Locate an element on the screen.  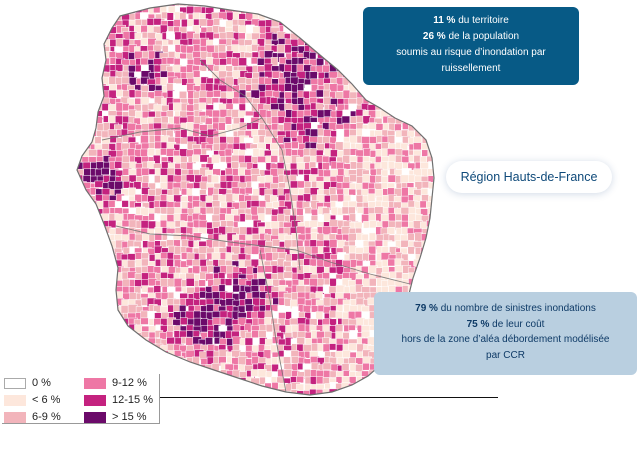
stat-cost-text: de leur coût is located at coordinates (517, 324).